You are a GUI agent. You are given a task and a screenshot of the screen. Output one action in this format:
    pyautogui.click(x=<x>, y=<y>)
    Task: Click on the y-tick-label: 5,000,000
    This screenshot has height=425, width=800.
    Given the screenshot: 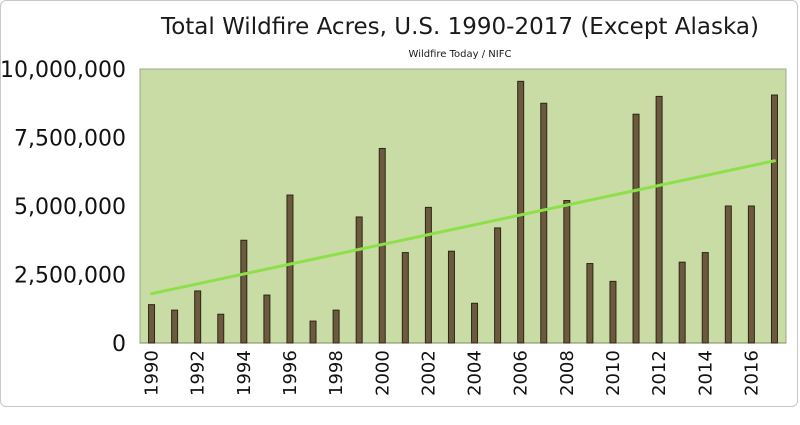 What is the action you would take?
    pyautogui.click(x=70, y=207)
    